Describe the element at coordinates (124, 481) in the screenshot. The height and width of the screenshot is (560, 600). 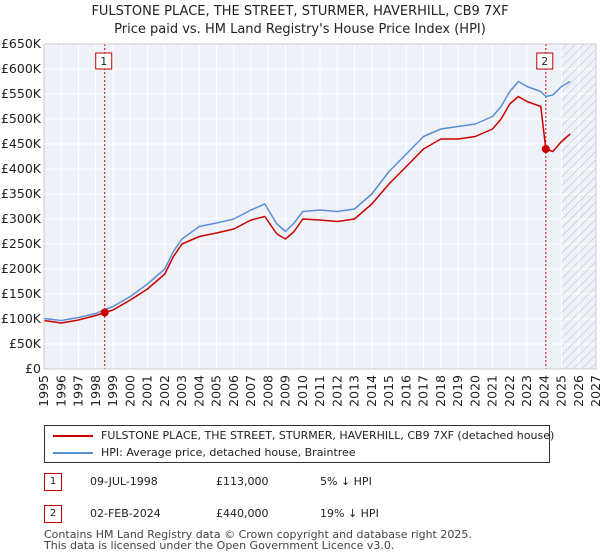
I see `sale-date: 09-JUL-1998` at that location.